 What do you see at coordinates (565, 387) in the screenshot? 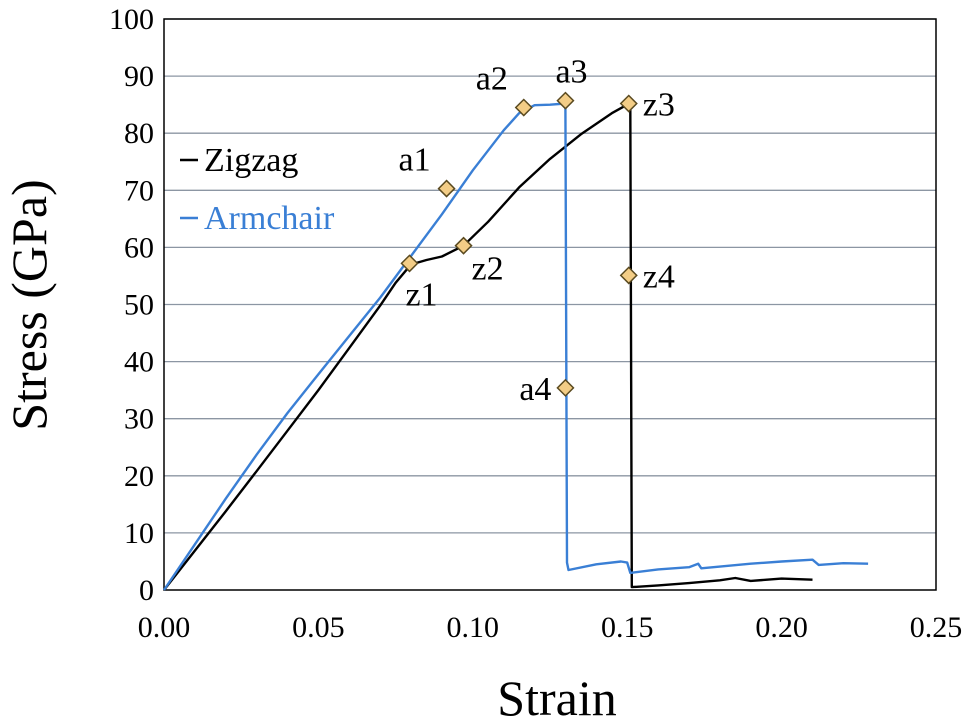
I see `marker-a4` at bounding box center [565, 387].